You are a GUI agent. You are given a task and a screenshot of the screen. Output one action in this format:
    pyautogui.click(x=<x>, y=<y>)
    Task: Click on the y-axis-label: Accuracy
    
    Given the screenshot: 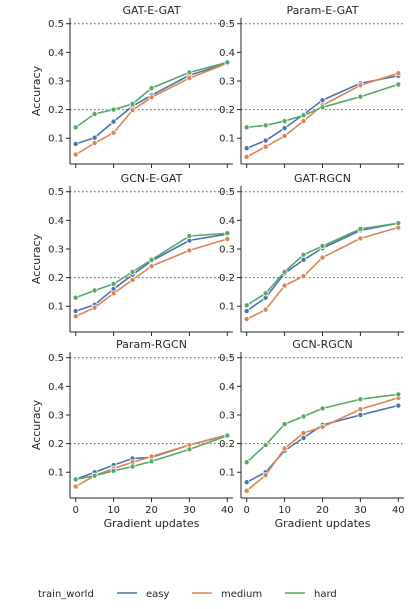 What is the action you would take?
    pyautogui.click(x=36, y=424)
    